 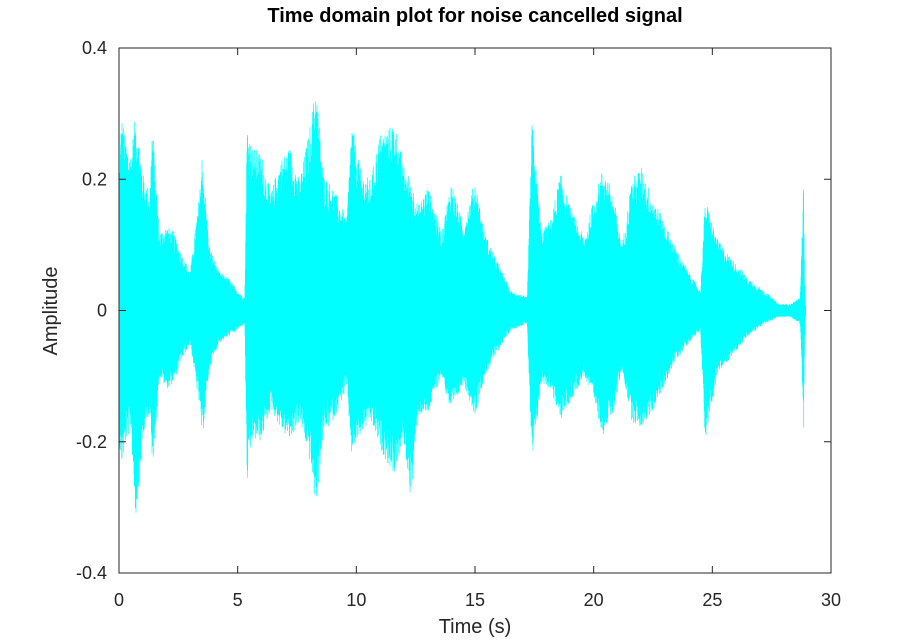 What do you see at coordinates (712, 600) in the screenshot?
I see `x-tick-label: 25` at bounding box center [712, 600].